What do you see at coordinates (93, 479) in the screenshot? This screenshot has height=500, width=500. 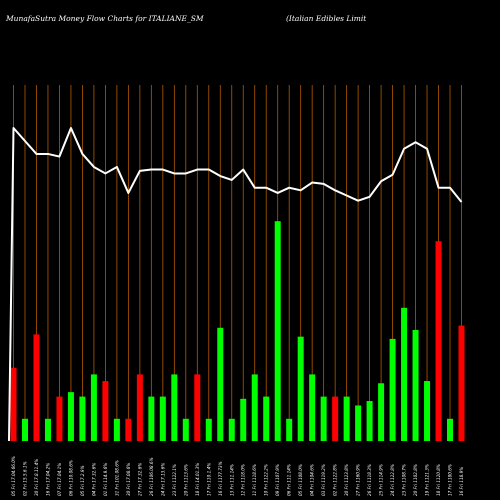 I see `x-tick-label: 04 Fri 17.32.6%` at bounding box center [93, 479].